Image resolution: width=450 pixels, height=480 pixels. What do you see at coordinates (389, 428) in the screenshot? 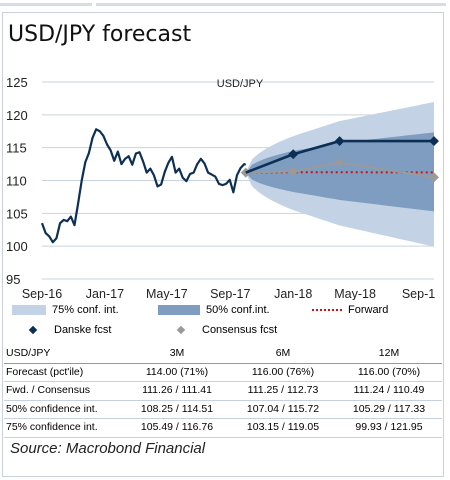
I see `table-cell: 99.93 / 121.95` at bounding box center [389, 428].